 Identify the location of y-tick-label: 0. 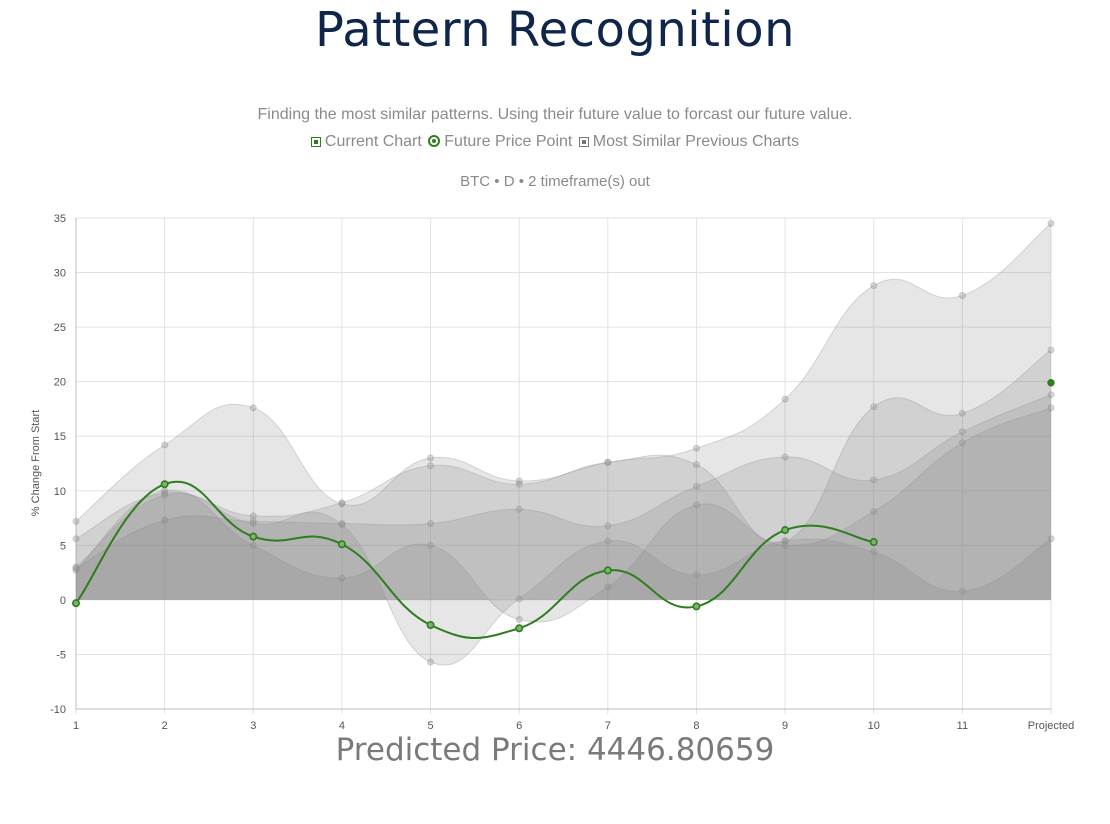
(63, 601).